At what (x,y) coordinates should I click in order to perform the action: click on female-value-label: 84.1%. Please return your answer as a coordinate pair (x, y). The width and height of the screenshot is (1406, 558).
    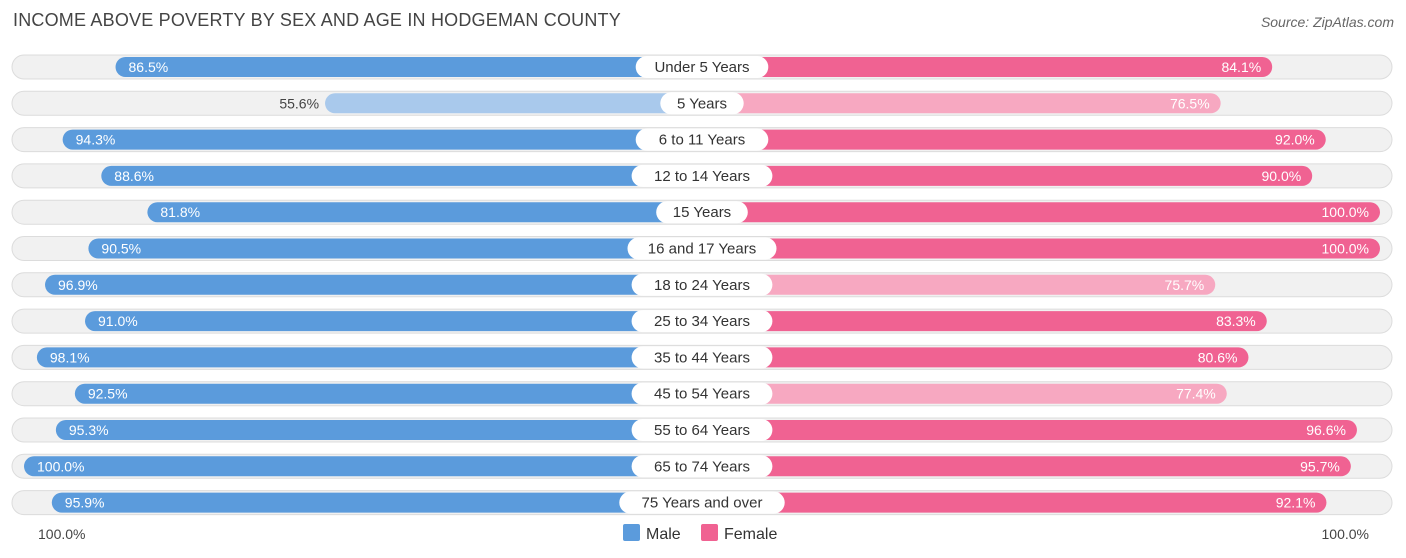
    Looking at the image, I should click on (1241, 67).